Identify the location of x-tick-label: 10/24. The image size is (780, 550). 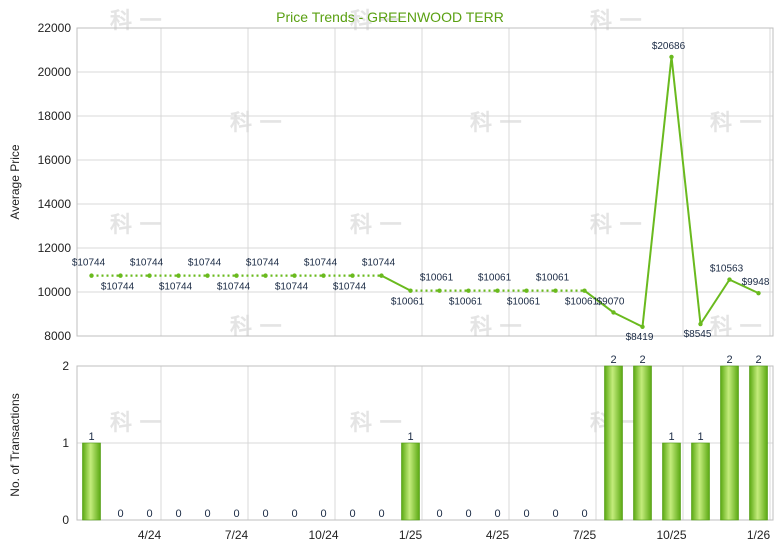
(323, 535).